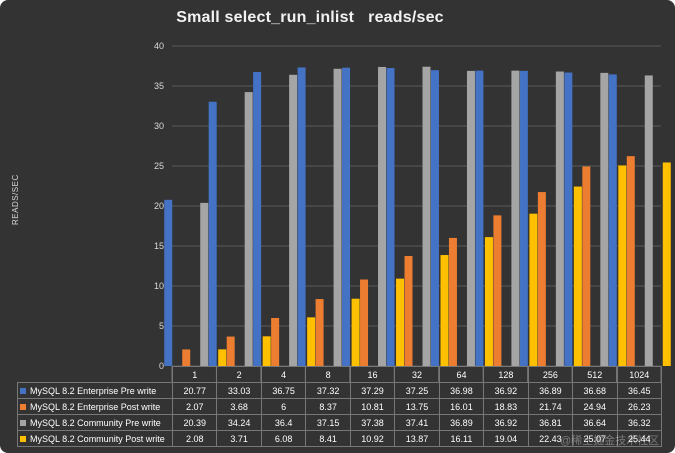 This screenshot has width=675, height=453. Describe the element at coordinates (595, 374) in the screenshot. I see `x-tick-label: 512` at that location.